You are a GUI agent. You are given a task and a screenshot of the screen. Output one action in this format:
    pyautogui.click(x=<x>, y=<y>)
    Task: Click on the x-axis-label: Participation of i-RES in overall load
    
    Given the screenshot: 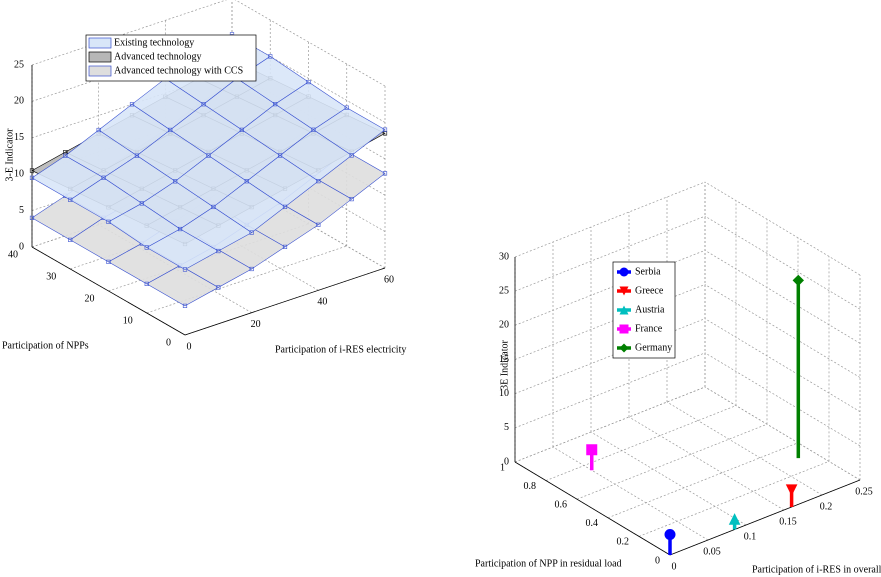 What is the action you would take?
    pyautogui.click(x=816, y=569)
    